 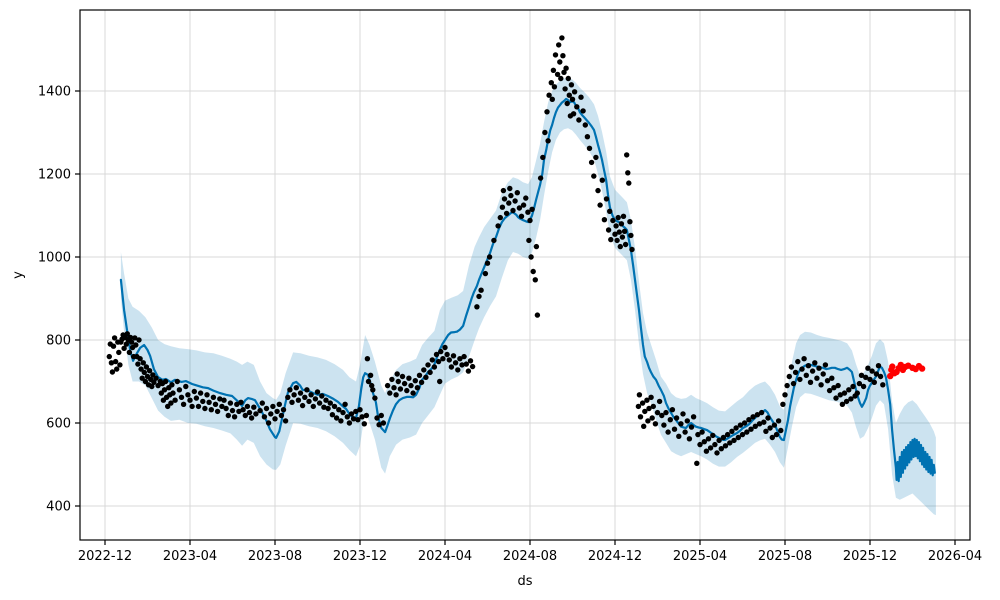 I want to click on y-tick-label: 600, so click(x=58, y=424).